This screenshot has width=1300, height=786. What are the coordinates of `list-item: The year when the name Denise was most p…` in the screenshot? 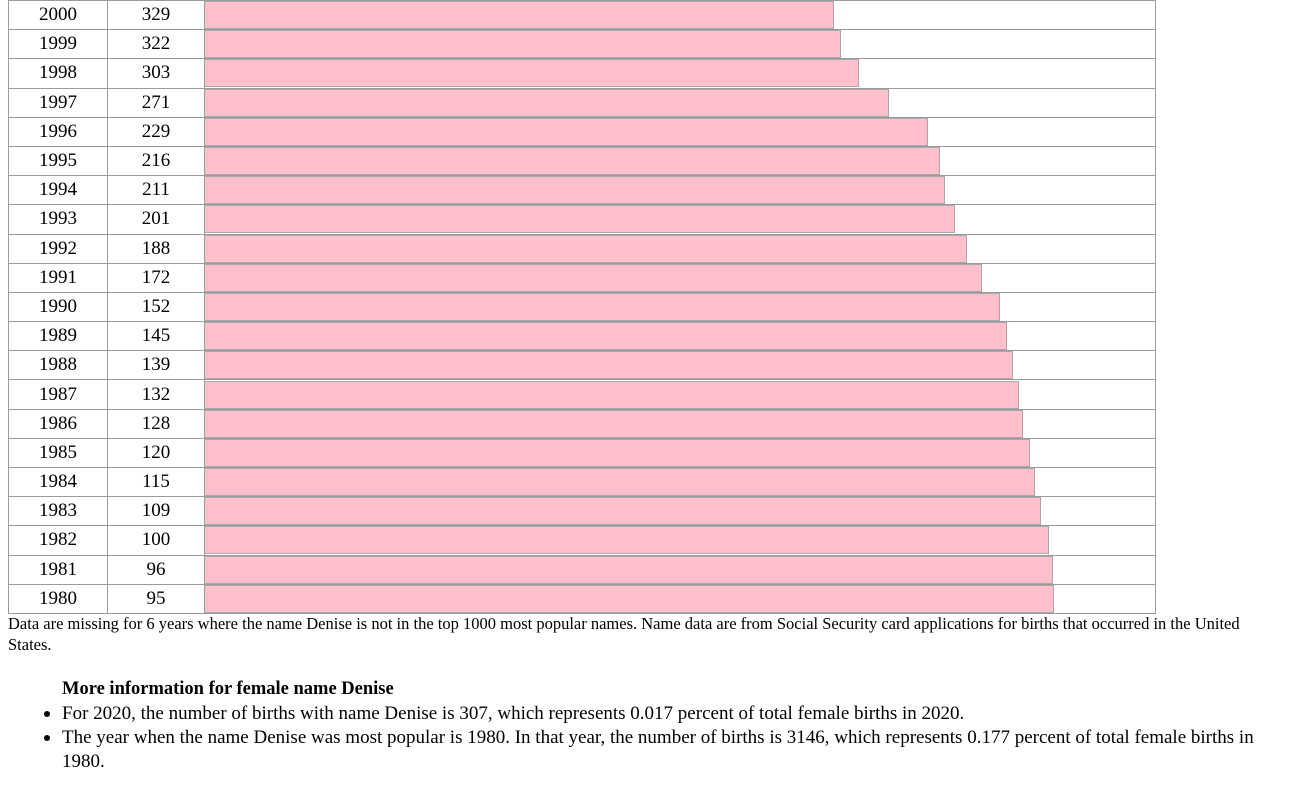 It's located at (663, 750).